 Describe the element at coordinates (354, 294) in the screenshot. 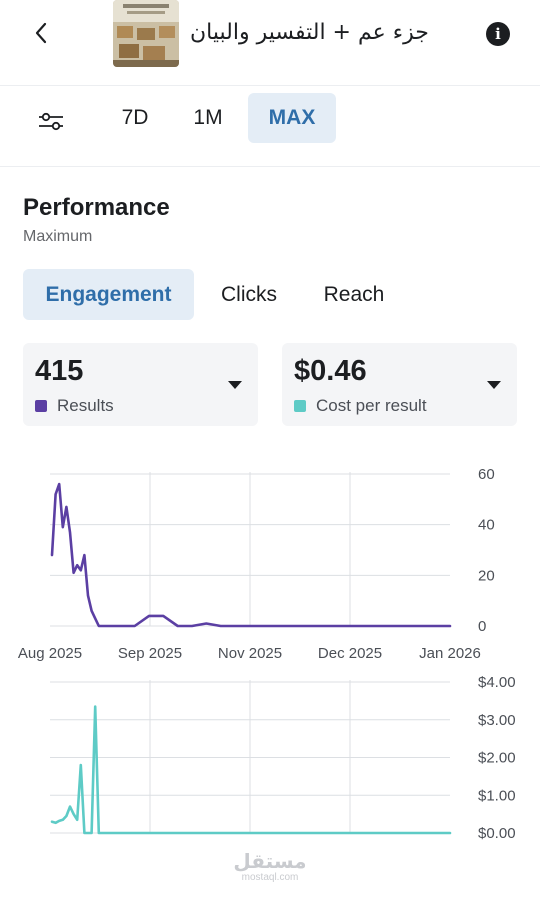

I see `tab-reach: Reach` at that location.